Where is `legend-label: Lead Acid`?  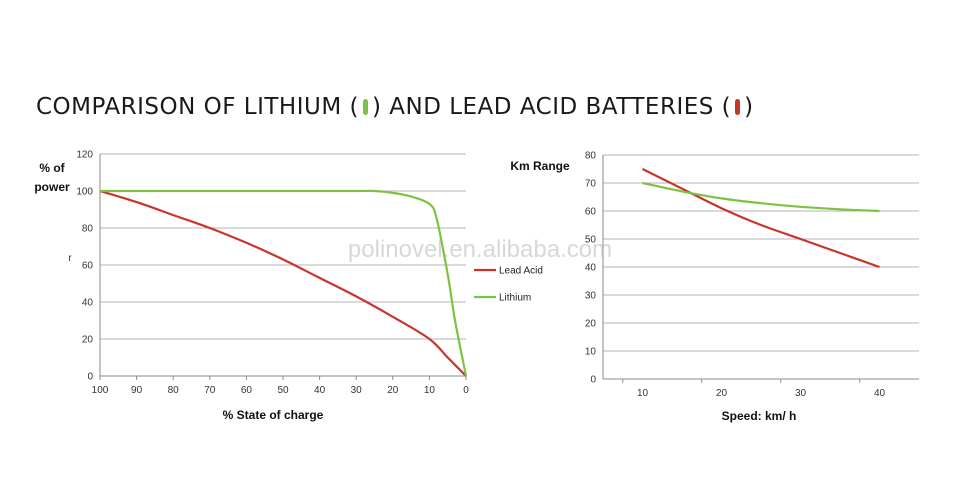 legend-label: Lead Acid is located at coordinates (521, 271).